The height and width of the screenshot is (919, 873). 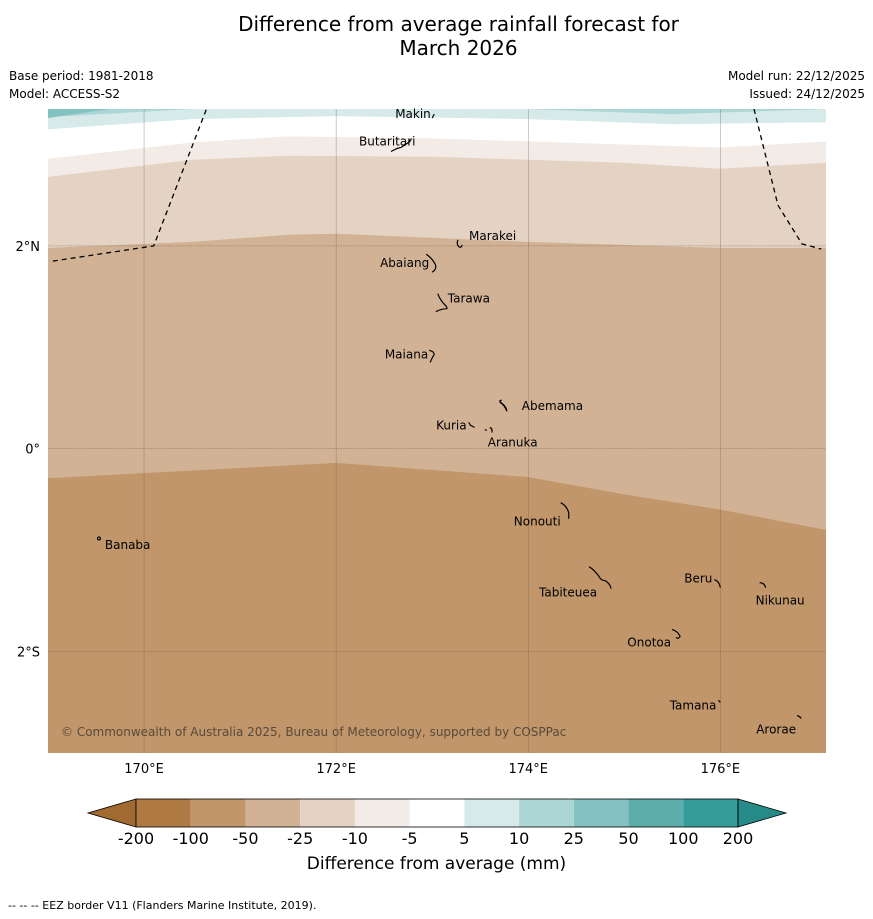 What do you see at coordinates (719, 701) in the screenshot?
I see `island-tamana` at bounding box center [719, 701].